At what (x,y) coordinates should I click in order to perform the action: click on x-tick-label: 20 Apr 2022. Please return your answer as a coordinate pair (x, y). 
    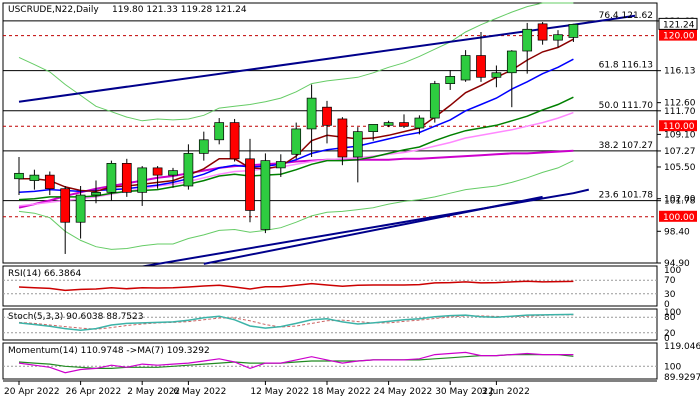
    Looking at the image, I should click on (32, 392).